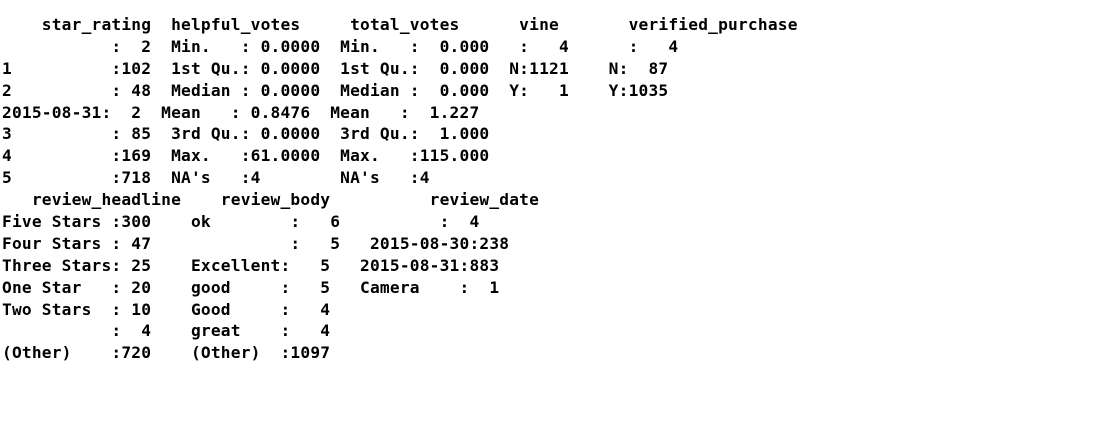  Describe the element at coordinates (251, 287) in the screenshot. I see `summary-row: One Star : 20 good : 5 Camera : 1` at that location.